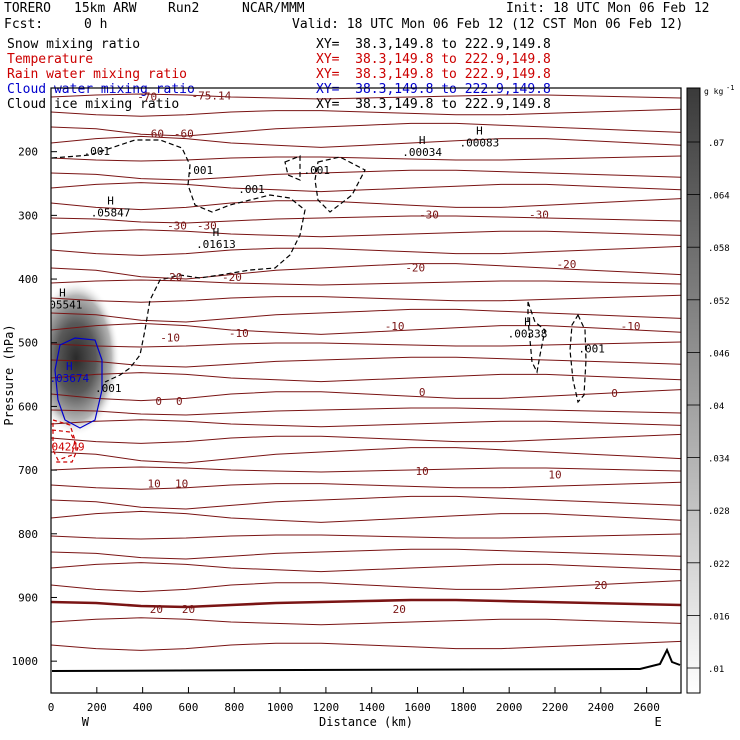 Image resolution: width=740 pixels, height=740 pixels. I want to click on terrain-surface-line, so click(366, 659).